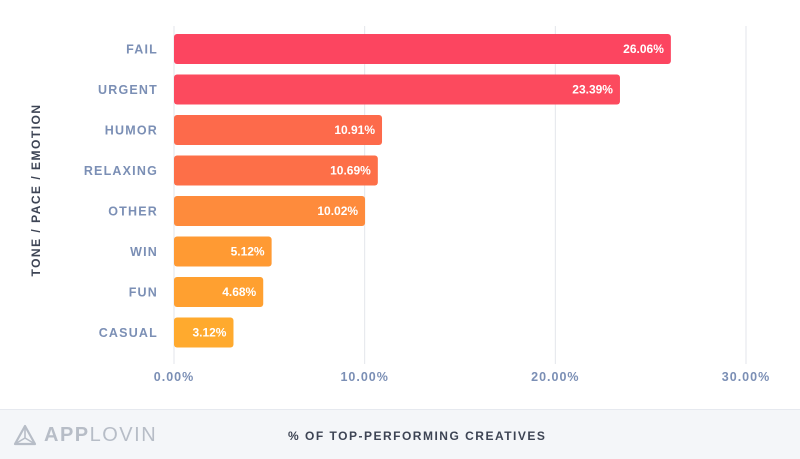 The width and height of the screenshot is (800, 459). What do you see at coordinates (354, 130) in the screenshot?
I see `data-label: 10.91%` at bounding box center [354, 130].